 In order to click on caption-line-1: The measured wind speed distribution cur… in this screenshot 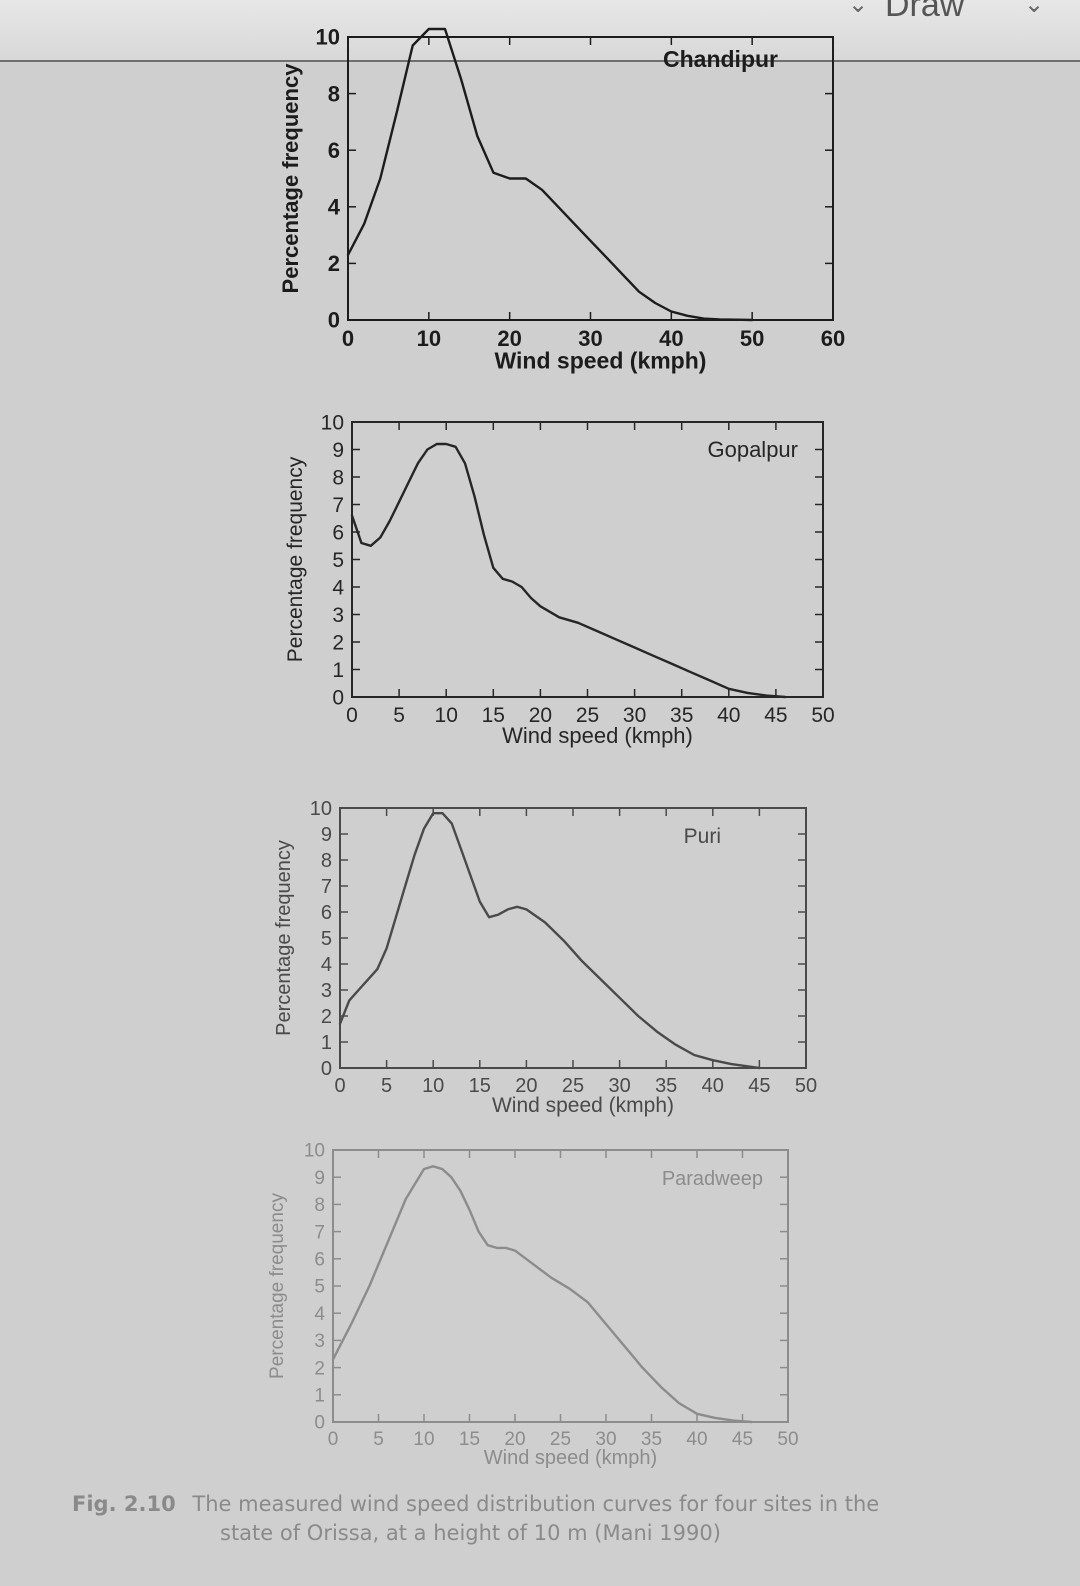, I will do `click(536, 1504)`.